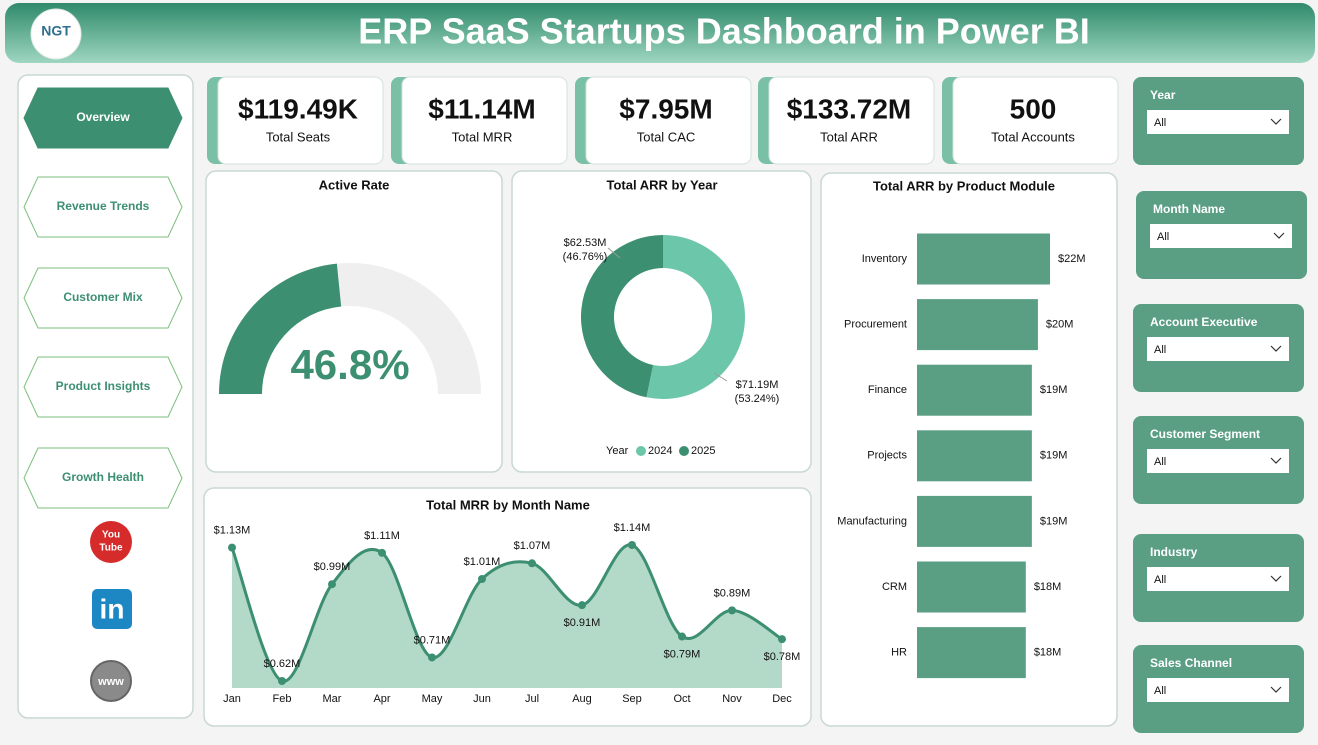  I want to click on linkedin-icon, so click(112, 609).